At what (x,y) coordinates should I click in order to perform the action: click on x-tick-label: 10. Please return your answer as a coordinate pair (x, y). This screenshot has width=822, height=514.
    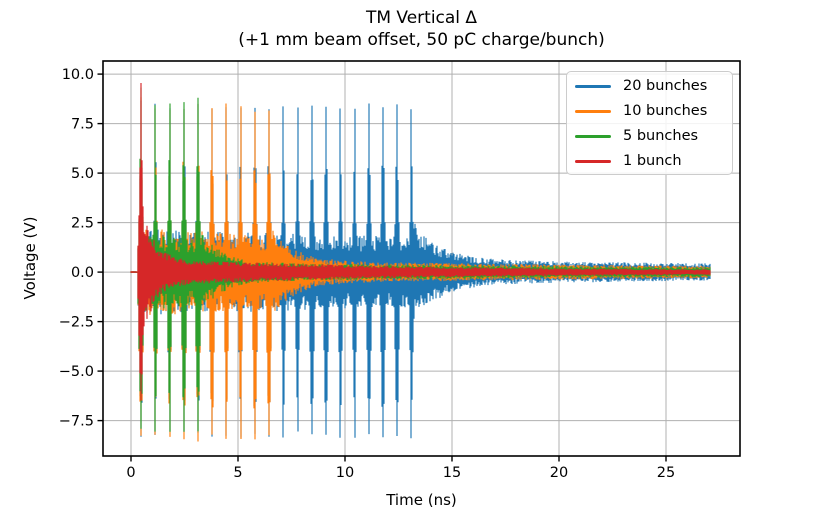
    Looking at the image, I should click on (345, 473).